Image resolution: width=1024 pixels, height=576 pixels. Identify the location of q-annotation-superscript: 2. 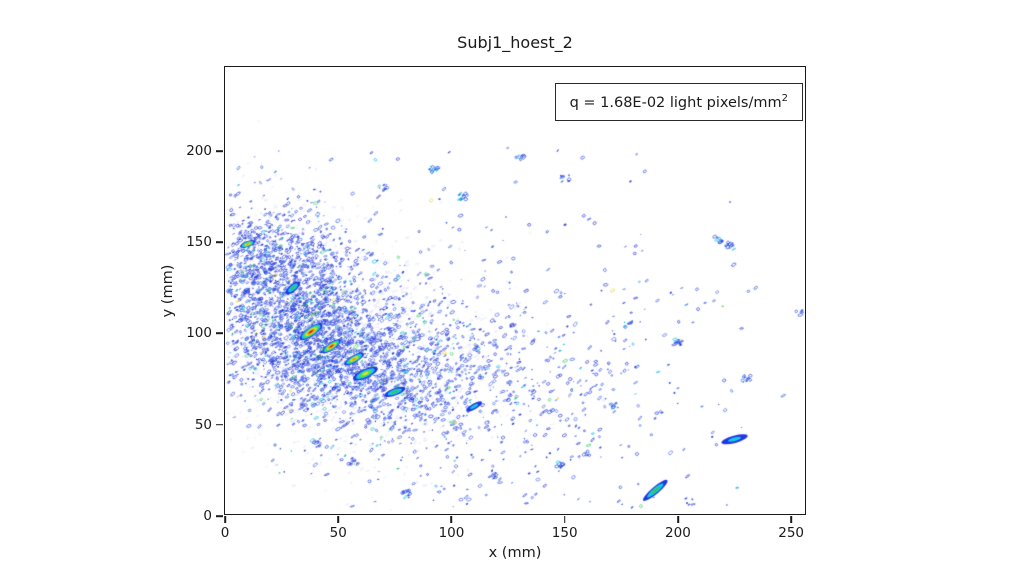
(784, 98).